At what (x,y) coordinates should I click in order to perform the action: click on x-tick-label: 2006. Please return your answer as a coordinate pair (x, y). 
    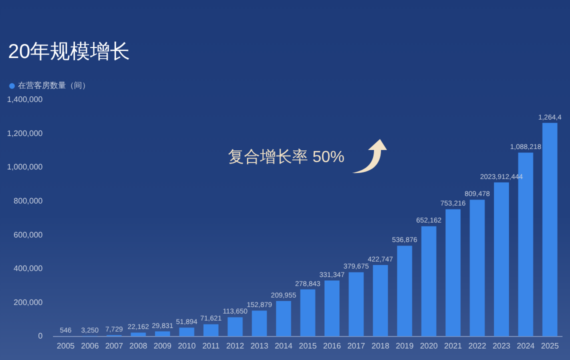
    Looking at the image, I should click on (90, 345).